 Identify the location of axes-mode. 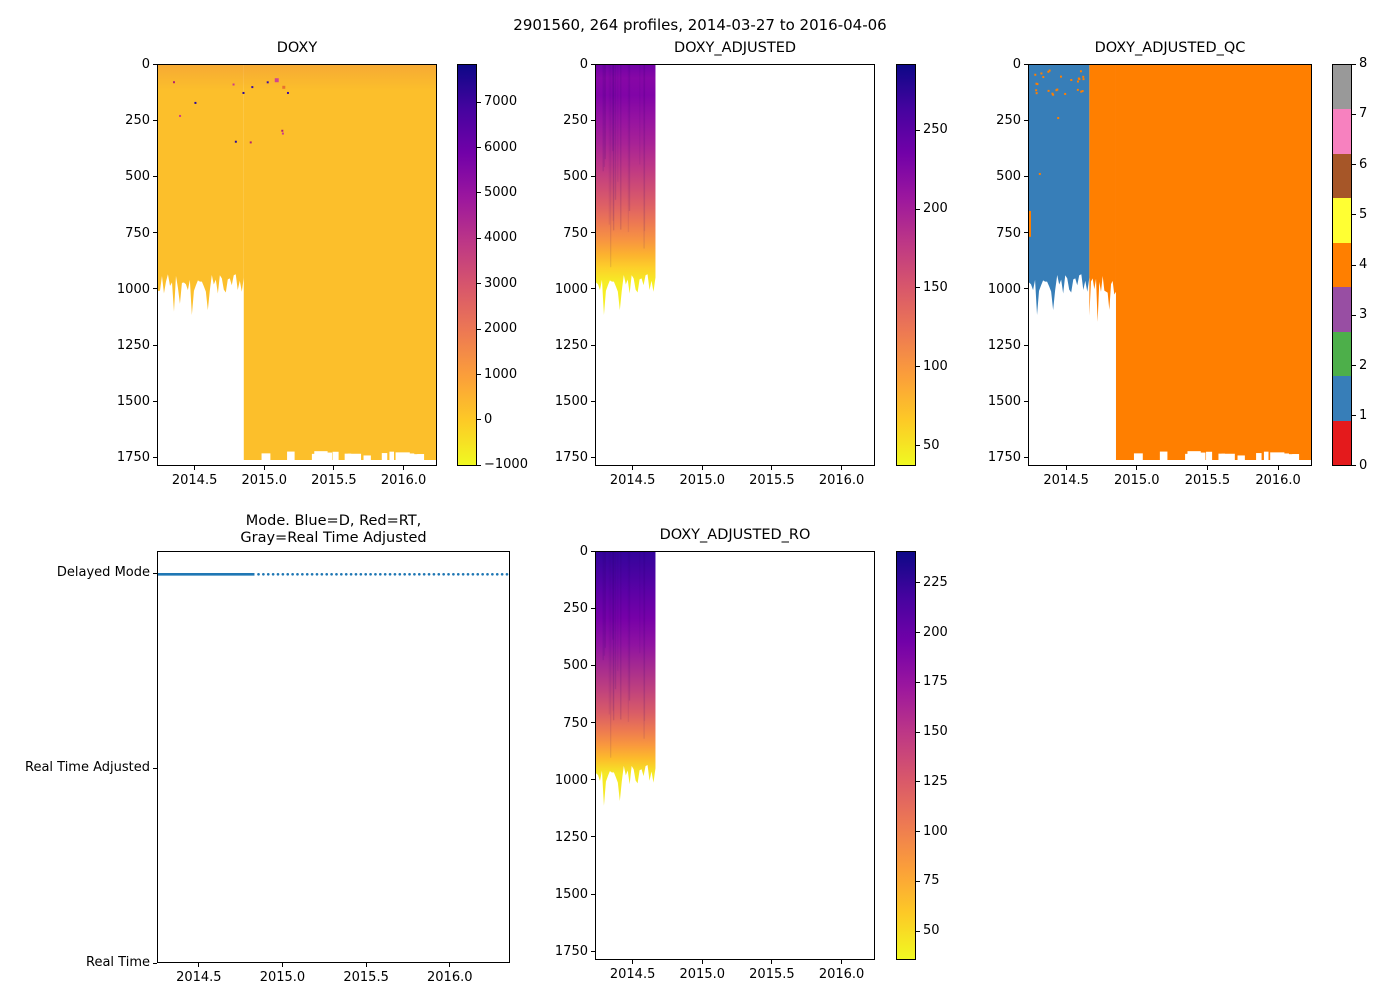
(333, 757).